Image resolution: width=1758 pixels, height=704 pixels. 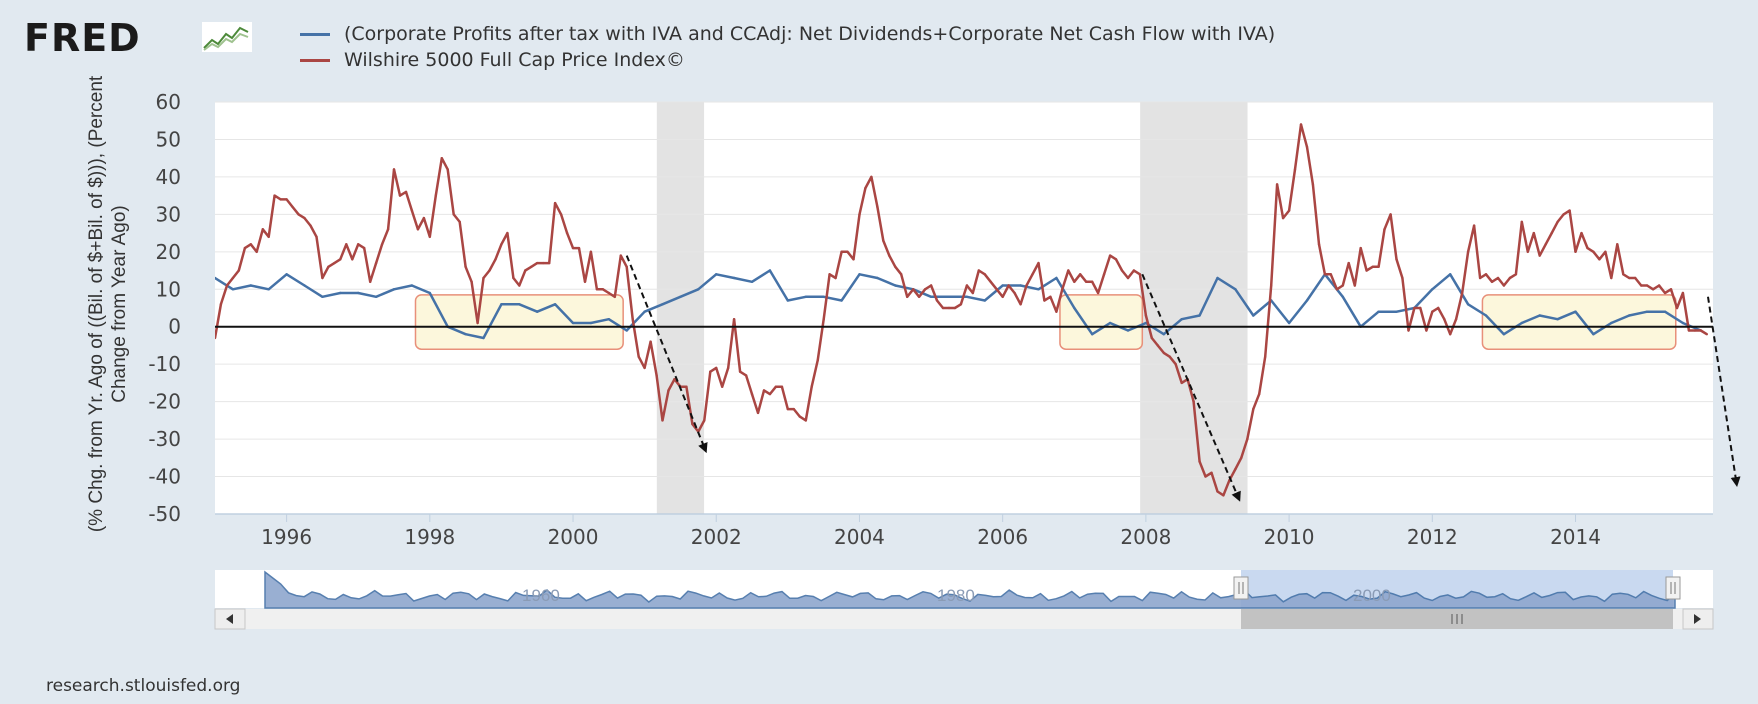 What do you see at coordinates (143, 686) in the screenshot?
I see `source-credit: research.stlouisfed.org` at bounding box center [143, 686].